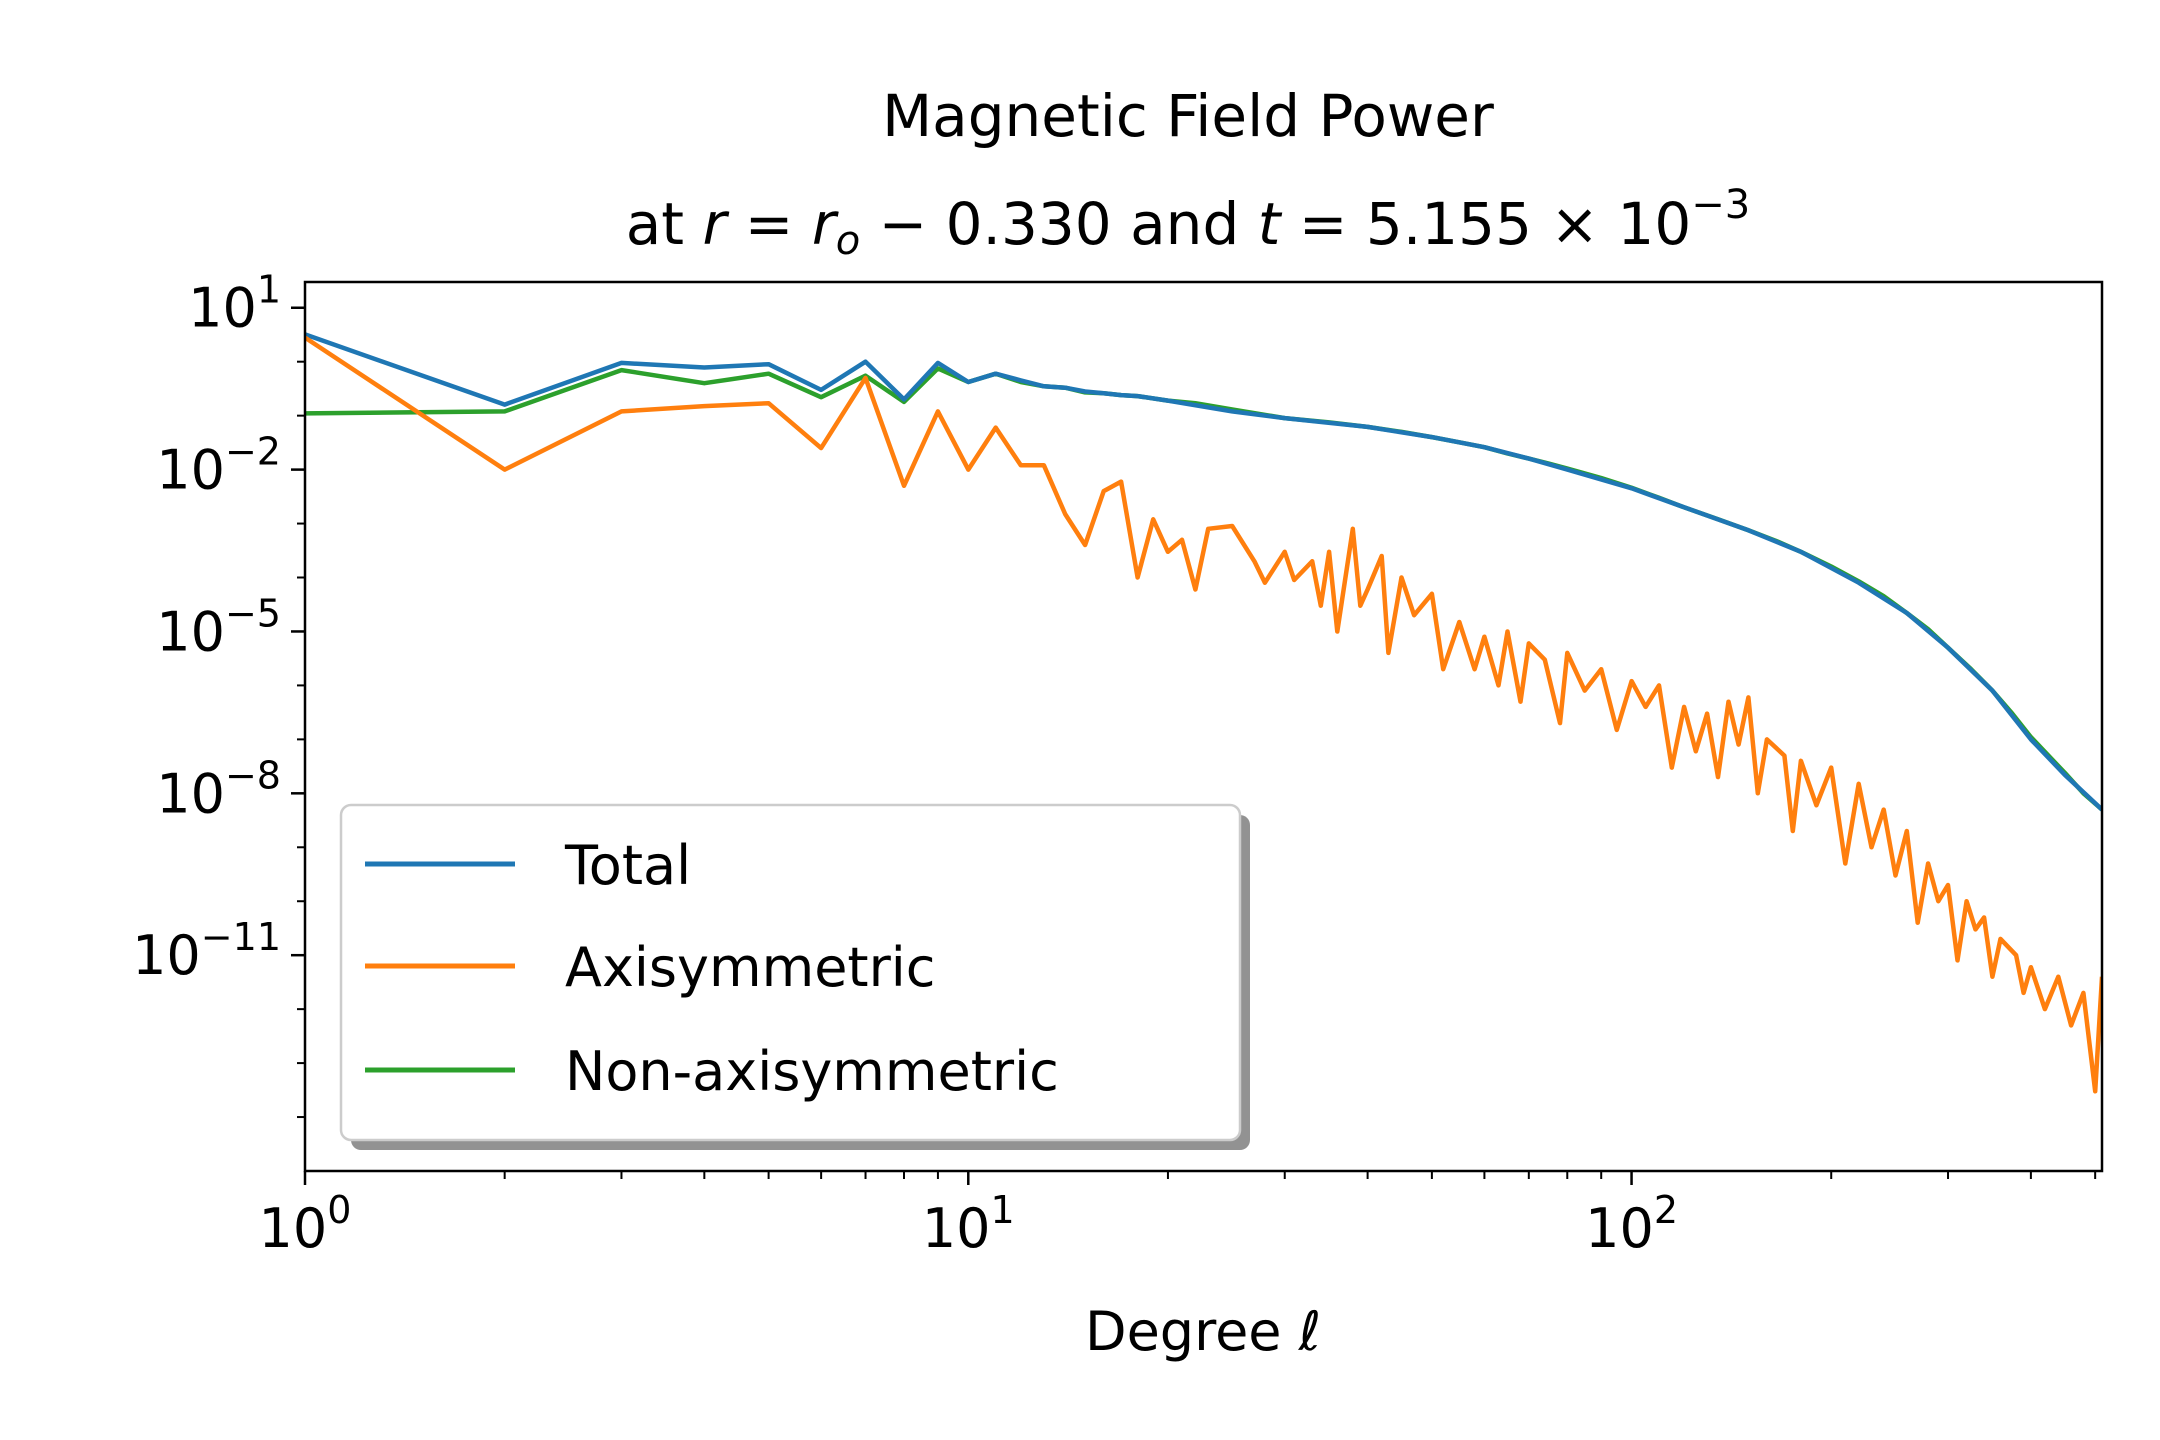 The height and width of the screenshot is (1440, 2160). I want to click on legend-box, so click(790, 972).